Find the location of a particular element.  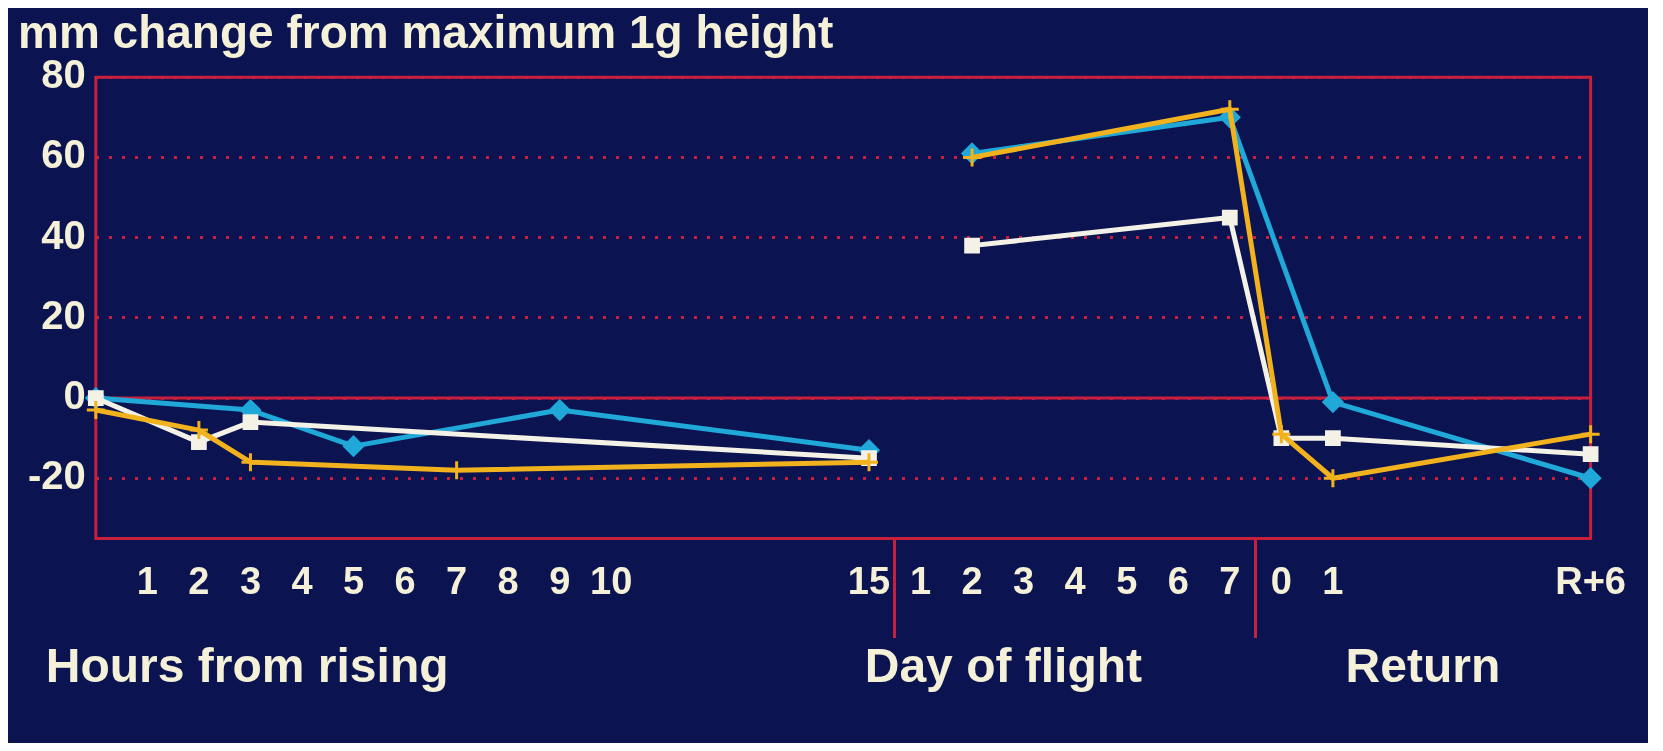

x-tick-label: 0 is located at coordinates (1281, 580).